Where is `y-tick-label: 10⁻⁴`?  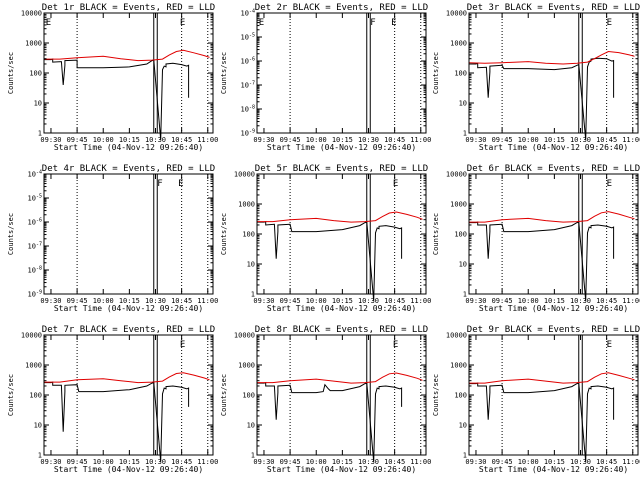
y-tick-label: 10⁻⁴ is located at coordinates (248, 13).